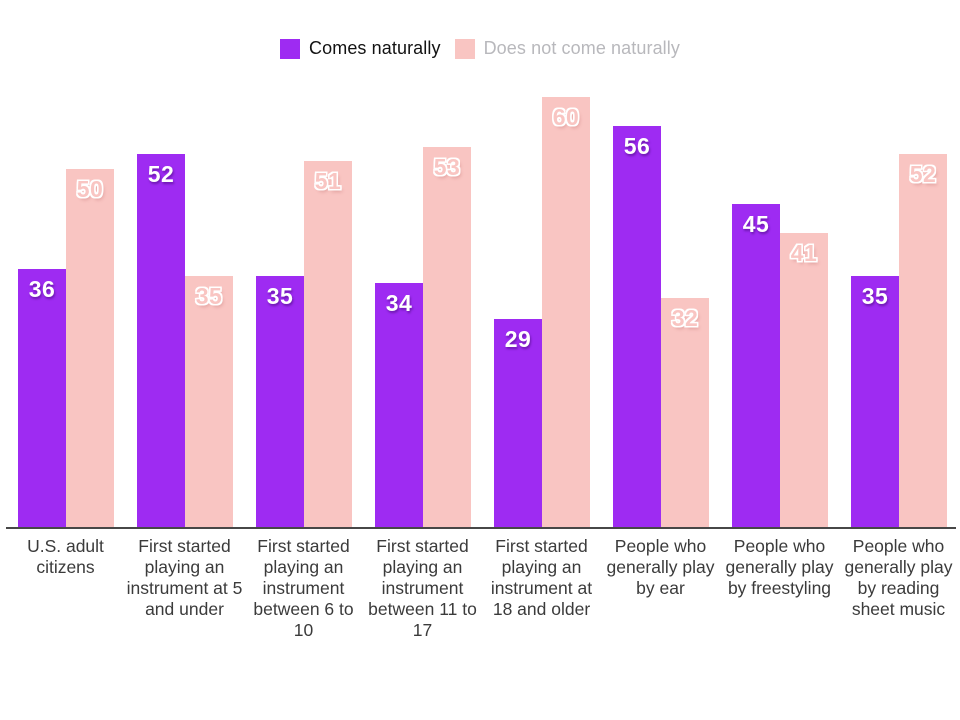 This screenshot has height=720, width=960. What do you see at coordinates (399, 405) in the screenshot?
I see `bar-comes-naturally: 34` at bounding box center [399, 405].